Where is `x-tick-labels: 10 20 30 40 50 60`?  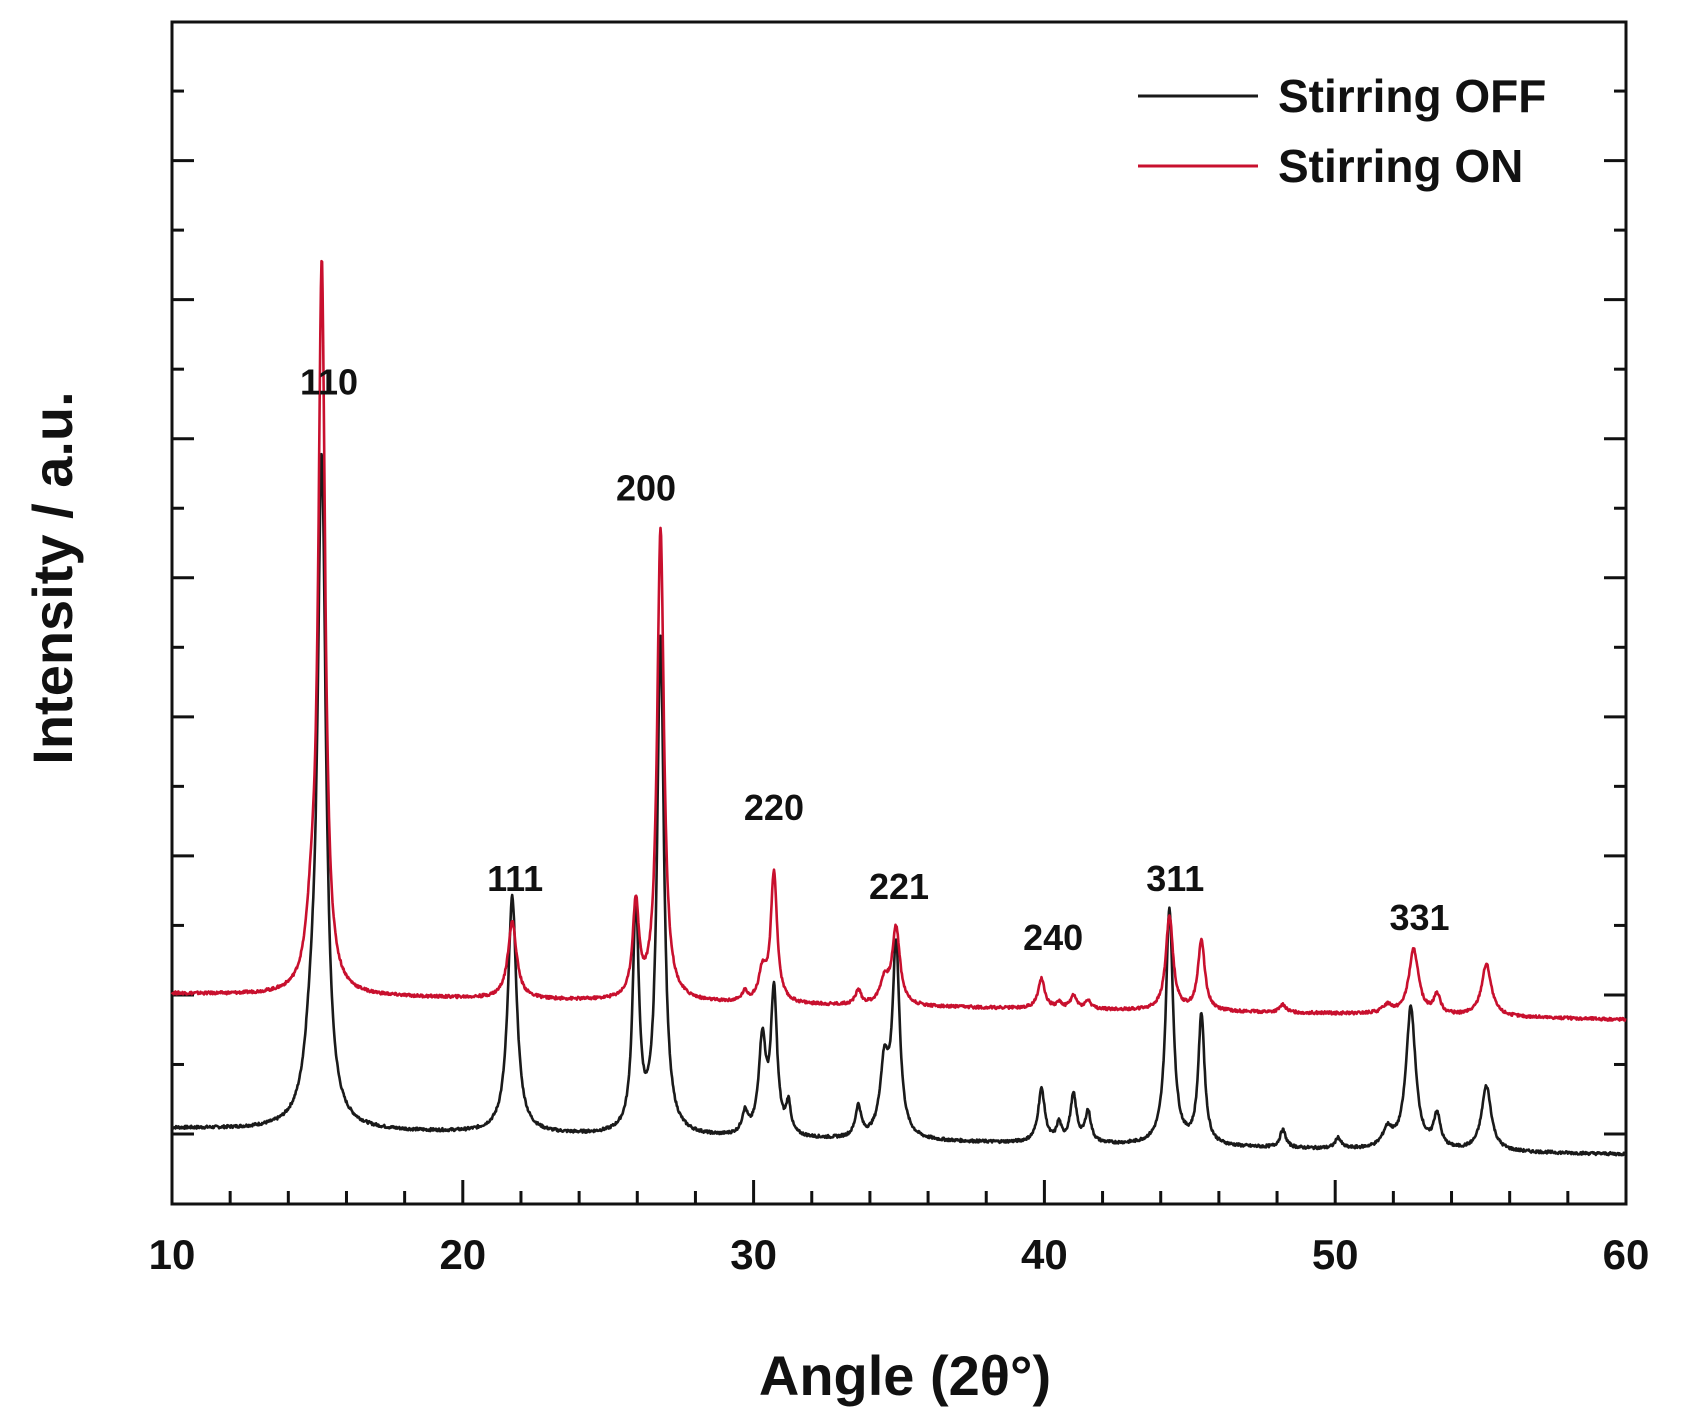 x-tick-labels: 10 20 30 40 50 60 is located at coordinates (899, 1254).